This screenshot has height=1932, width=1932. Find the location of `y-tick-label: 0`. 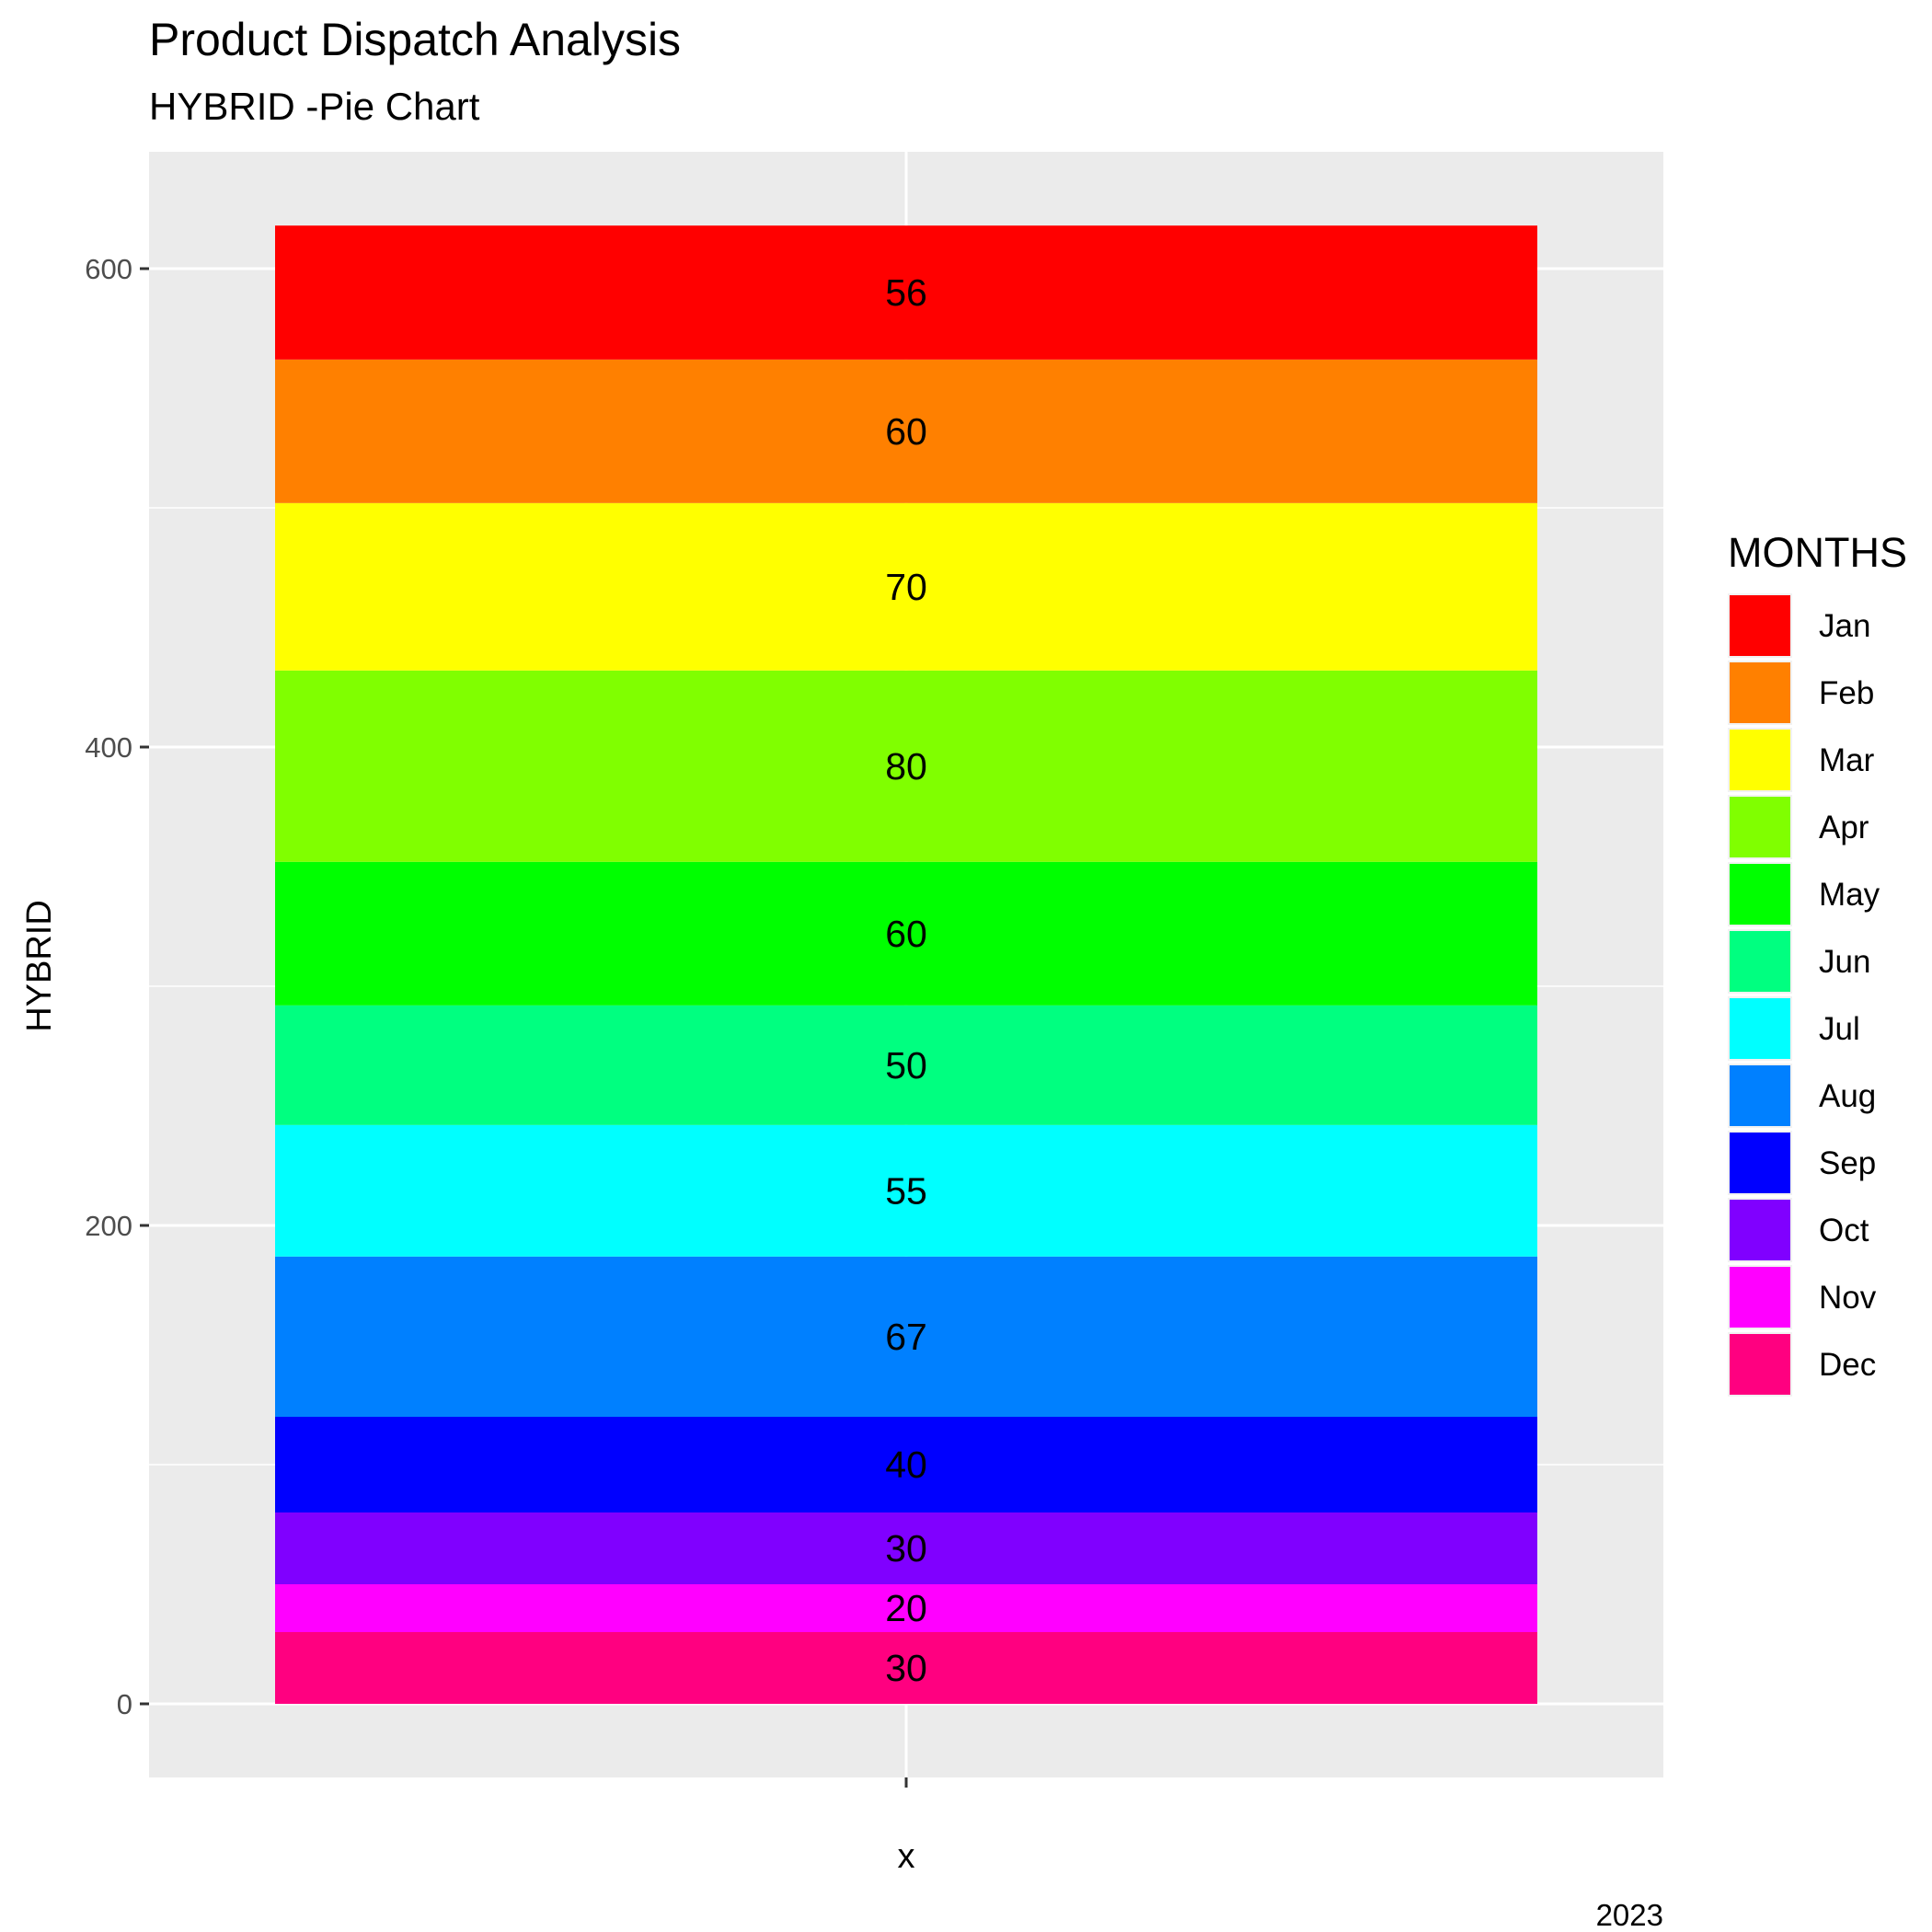

y-tick-label: 0 is located at coordinates (124, 1704).